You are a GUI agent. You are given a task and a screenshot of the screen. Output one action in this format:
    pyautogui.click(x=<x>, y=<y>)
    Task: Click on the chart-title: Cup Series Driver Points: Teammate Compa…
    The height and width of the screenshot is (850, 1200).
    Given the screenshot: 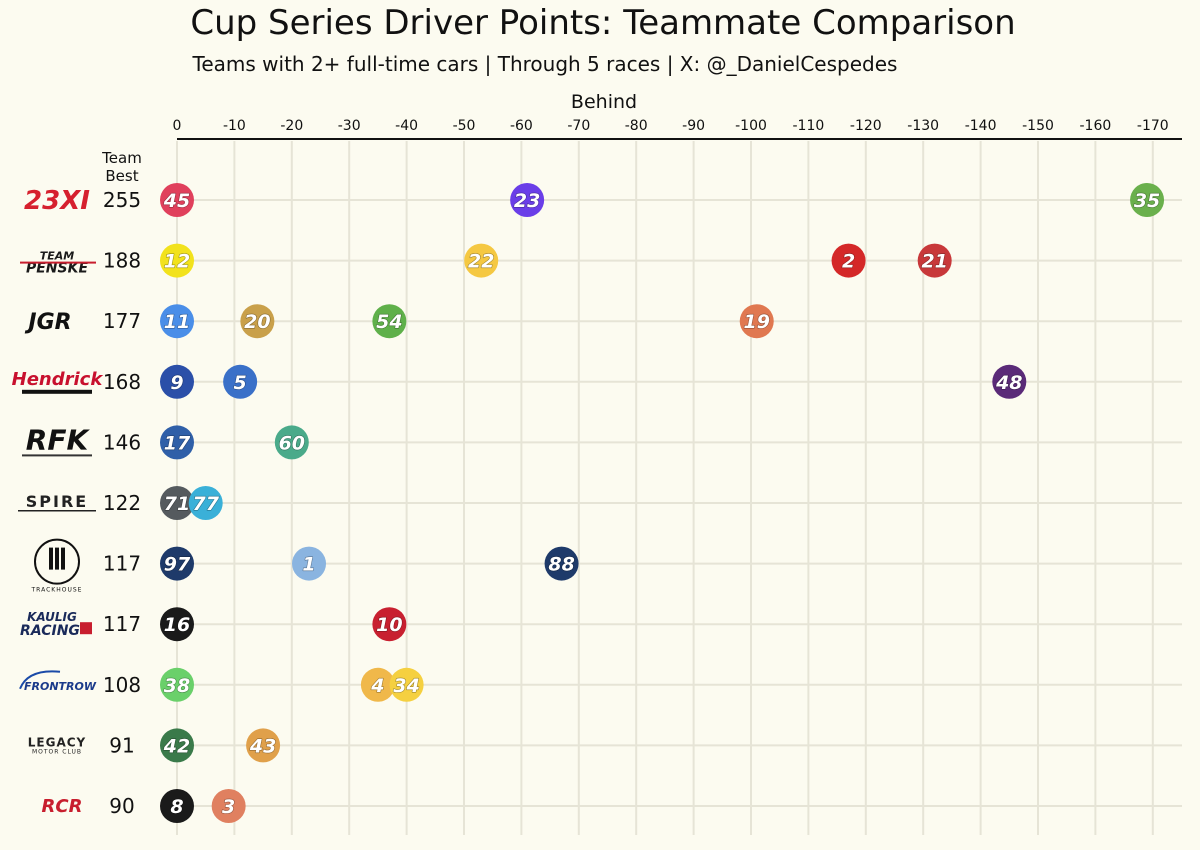 What is the action you would take?
    pyautogui.click(x=602, y=23)
    